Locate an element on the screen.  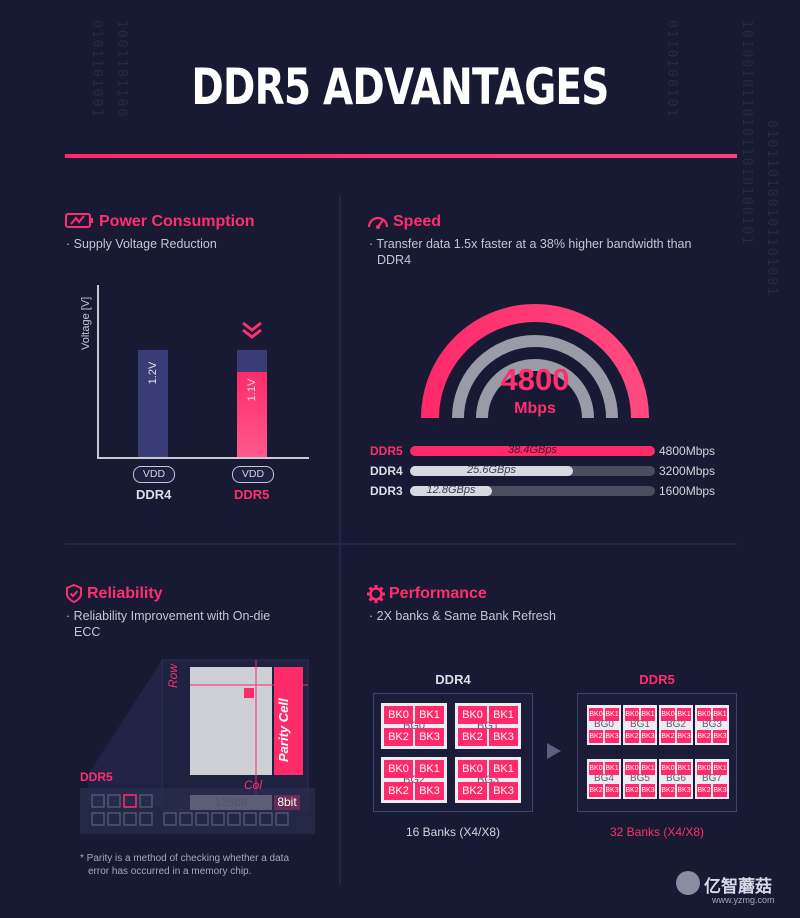
horizontal-divider is located at coordinates (401, 544).